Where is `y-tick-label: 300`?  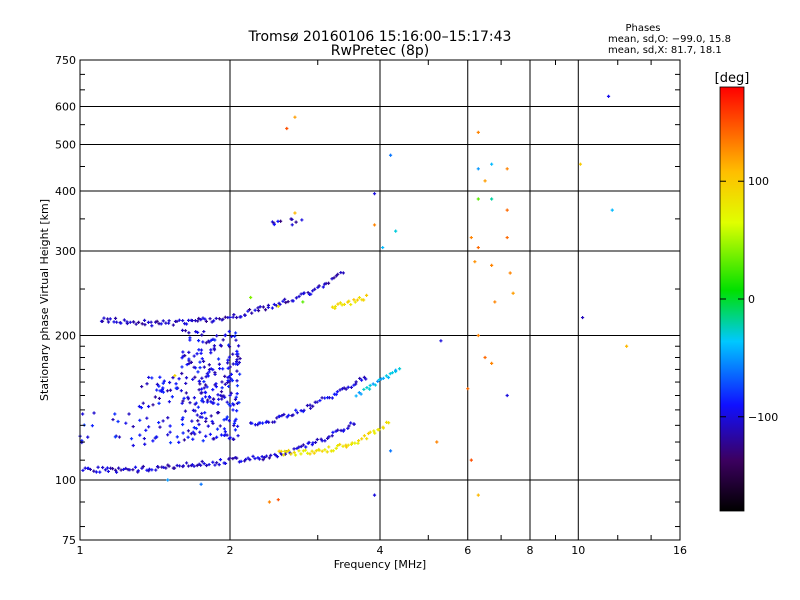
y-tick-label: 300 is located at coordinates (65, 251).